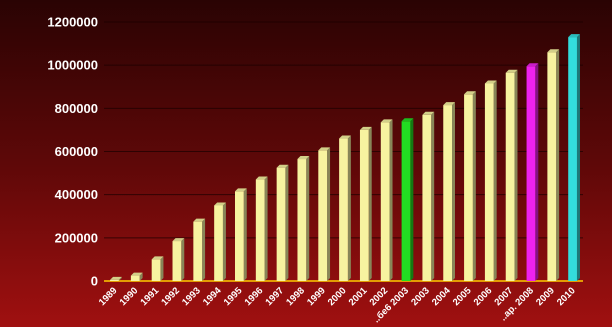 This screenshot has width=612, height=327. What do you see at coordinates (76, 194) in the screenshot?
I see `y-tick-label: 400000` at bounding box center [76, 194].